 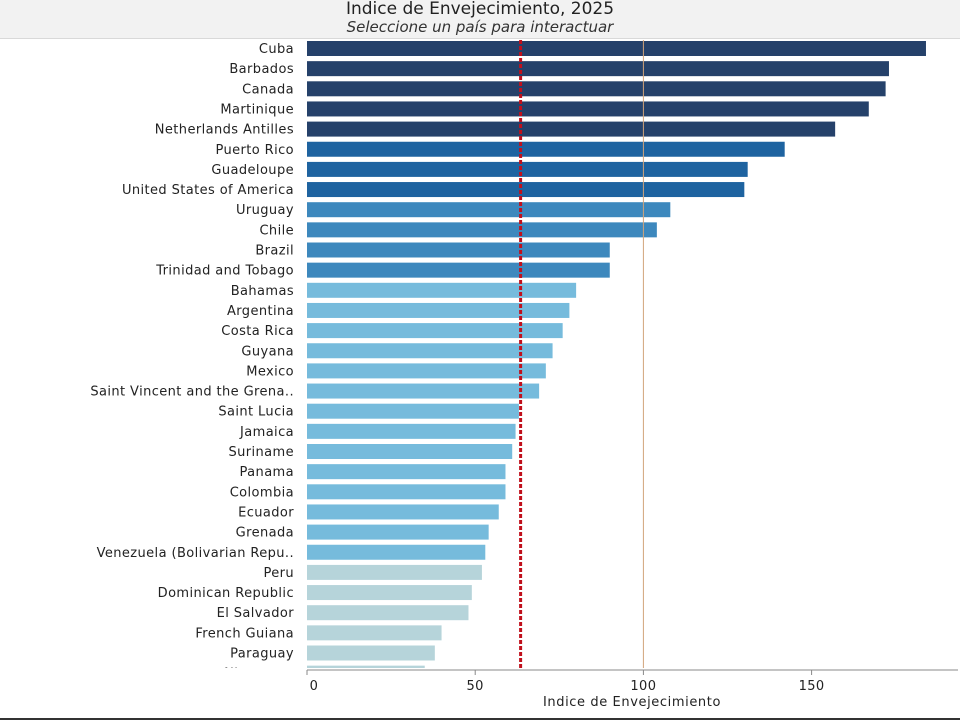 I want to click on bar-costa-rica, so click(x=435, y=331).